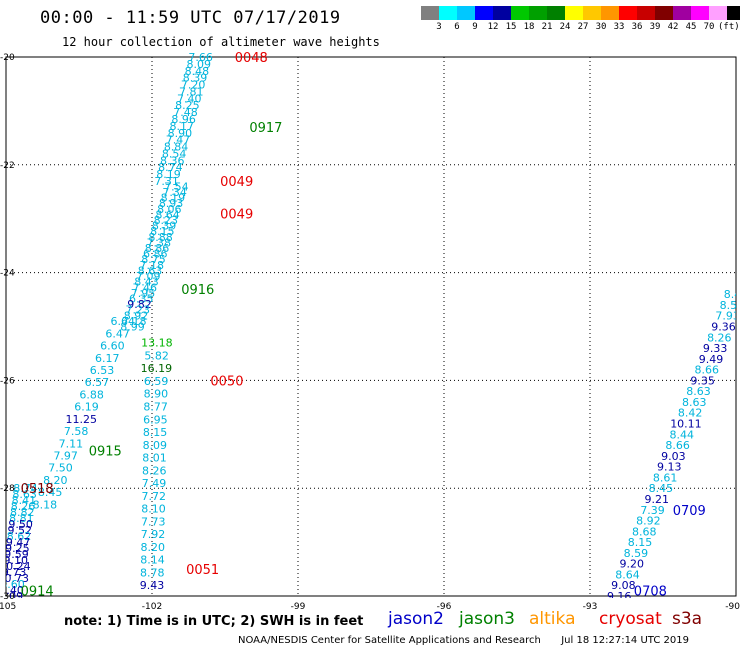 This screenshot has width=740, height=650. What do you see at coordinates (176, 147) in the screenshot?
I see `swh-value: 8.84` at bounding box center [176, 147].